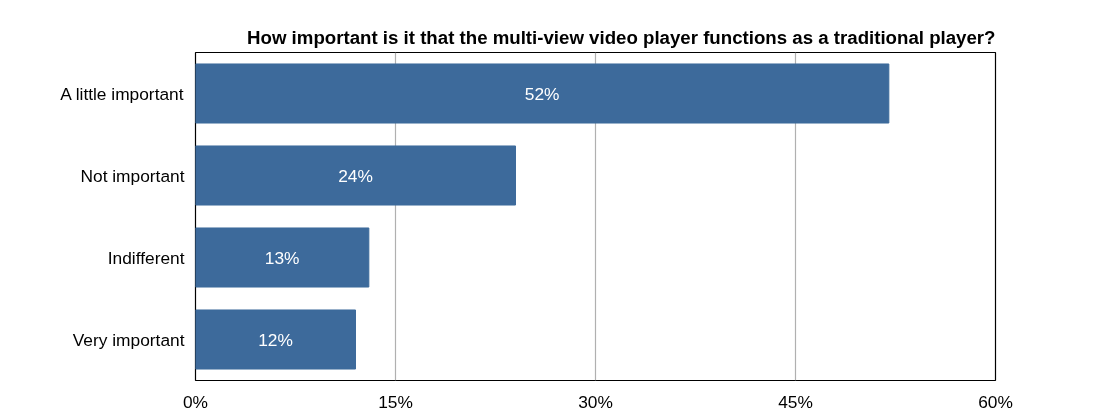 The image size is (1093, 420). I want to click on x-tick-label: 30%, so click(595, 401).